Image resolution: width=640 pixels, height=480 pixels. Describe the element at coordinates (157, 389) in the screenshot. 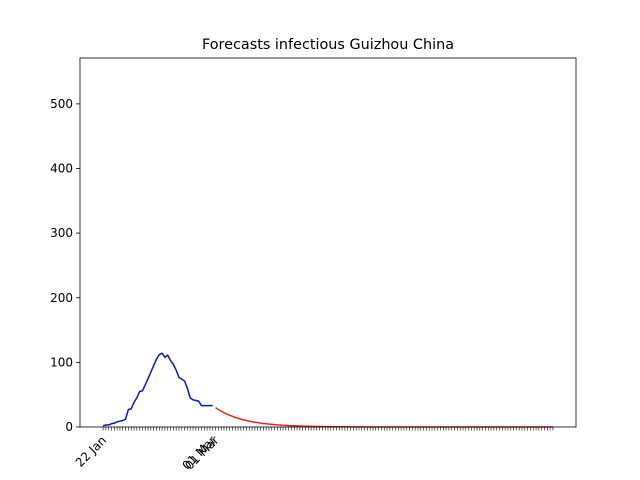

I see `series-line` at that location.